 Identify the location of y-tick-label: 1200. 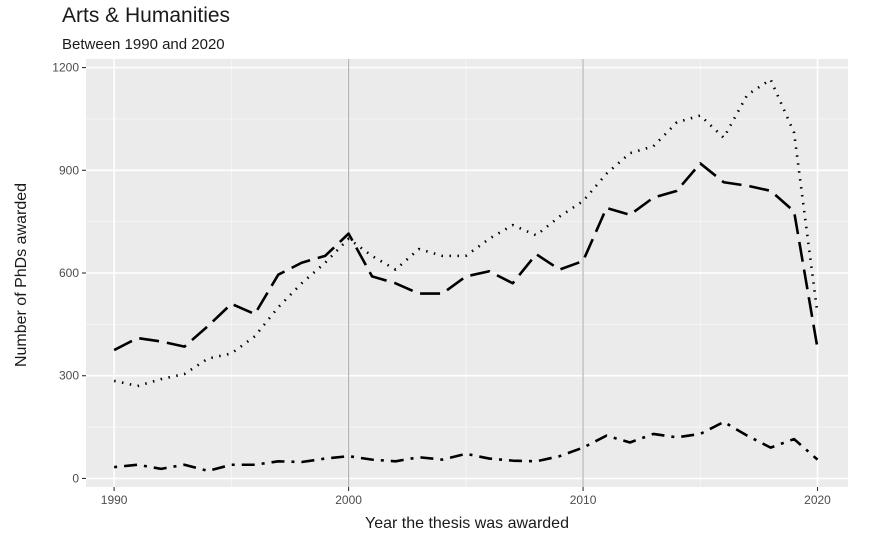
(65, 68).